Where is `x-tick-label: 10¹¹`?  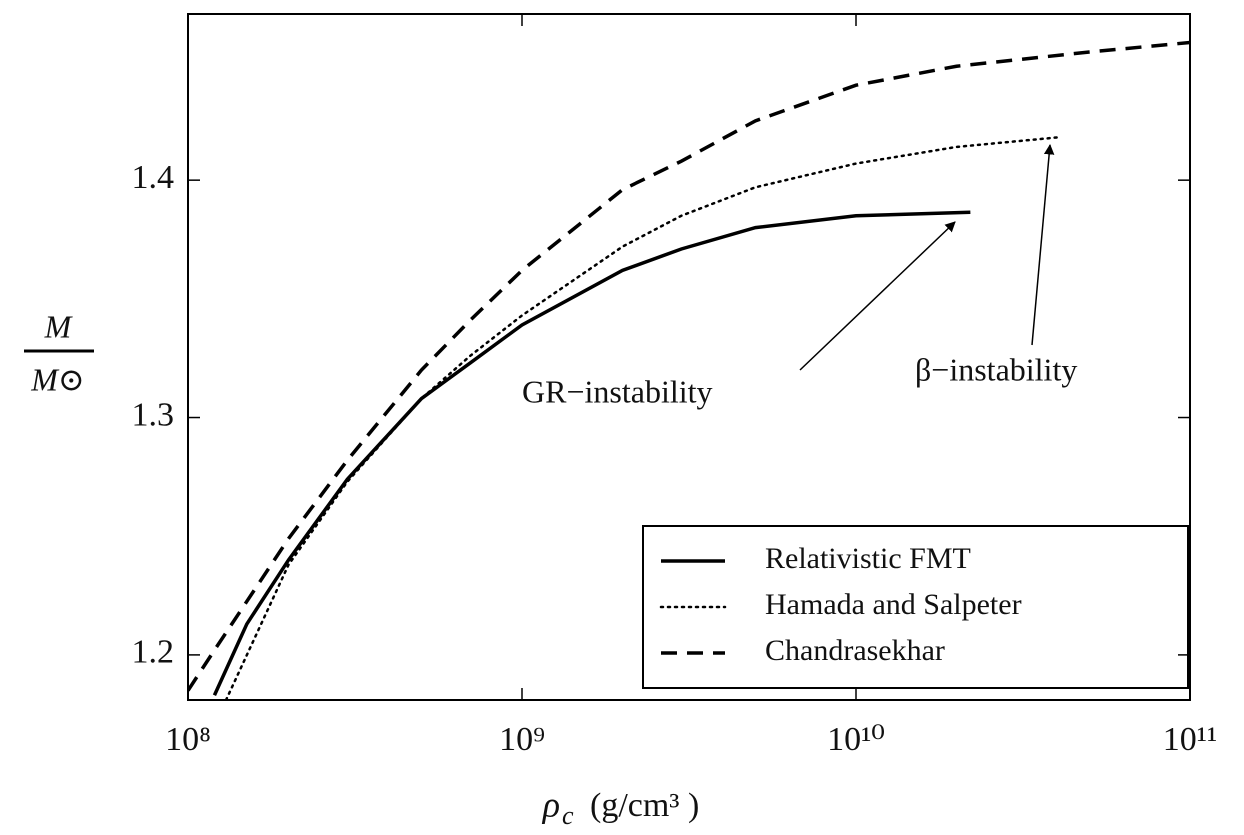
x-tick-label: 10¹¹ is located at coordinates (1190, 739).